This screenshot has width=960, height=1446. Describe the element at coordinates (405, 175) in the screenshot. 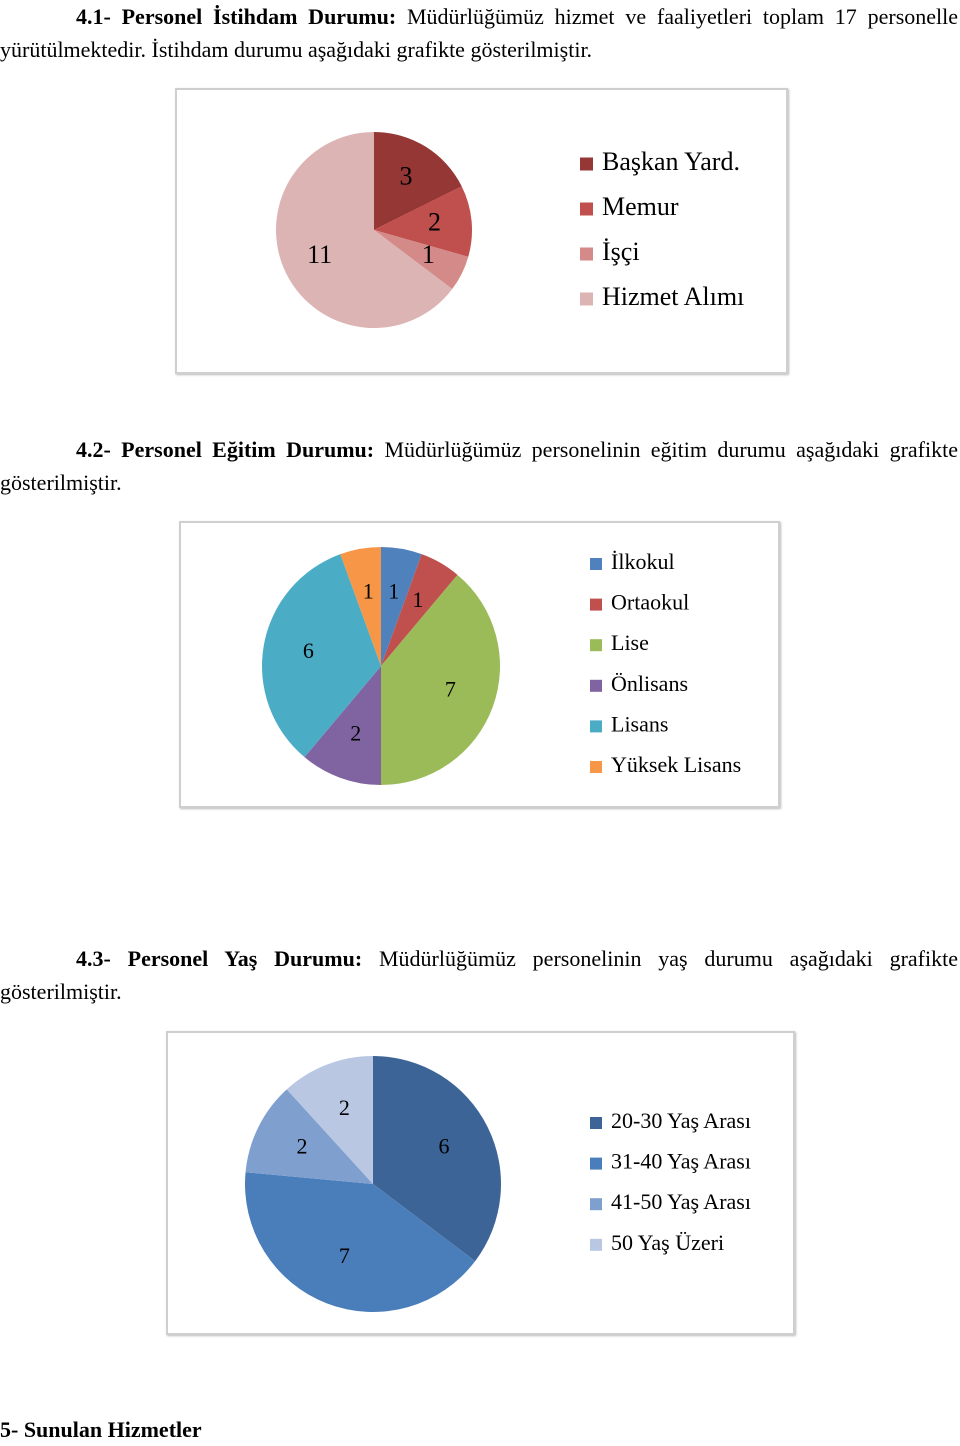

I see `data-label: 3` at that location.